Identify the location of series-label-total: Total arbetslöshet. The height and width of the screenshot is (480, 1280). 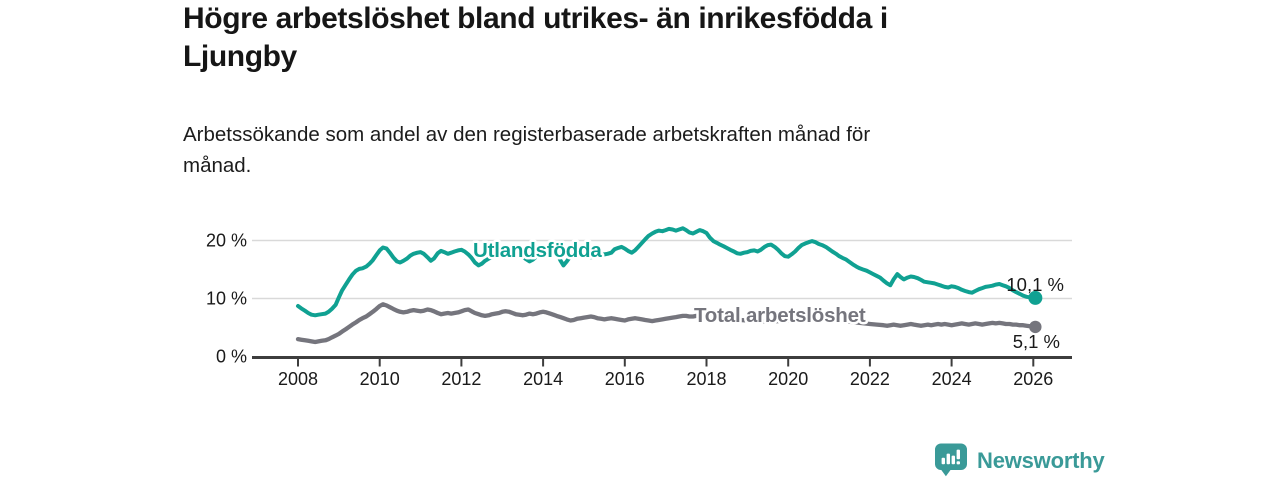
(780, 315).